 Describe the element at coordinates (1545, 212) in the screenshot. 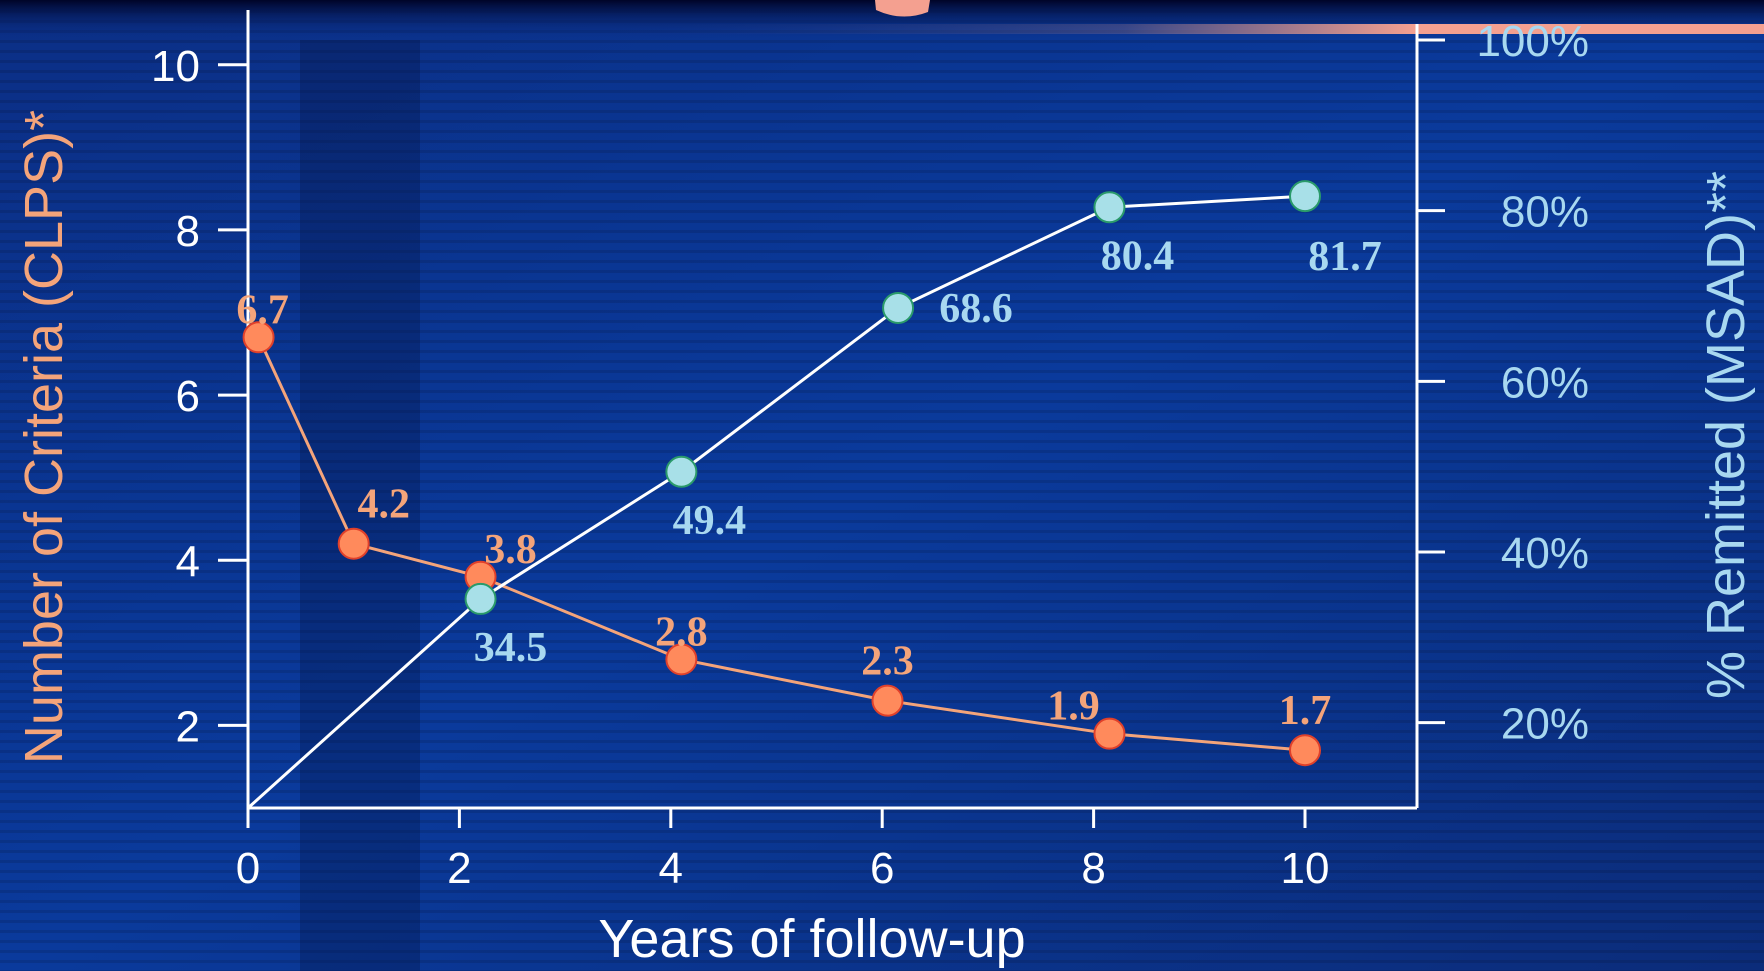

I see `y-right-tick-label: 80%` at that location.